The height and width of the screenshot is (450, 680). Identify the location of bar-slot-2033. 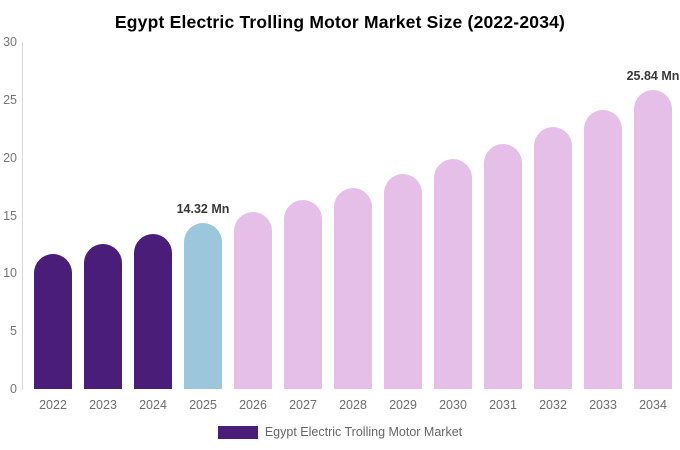
(603, 215).